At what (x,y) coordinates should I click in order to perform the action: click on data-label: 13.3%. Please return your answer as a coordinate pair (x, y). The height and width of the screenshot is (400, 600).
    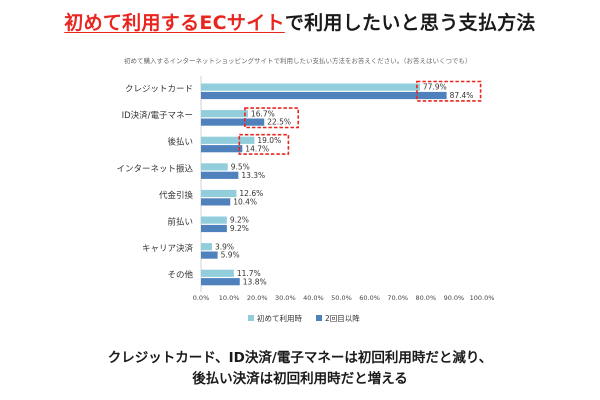
    Looking at the image, I should click on (253, 175).